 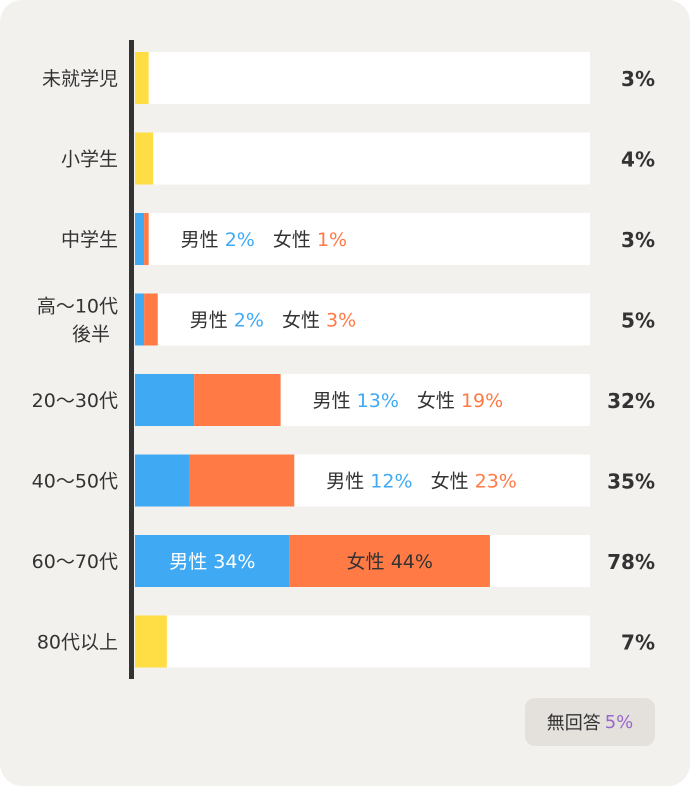 What do you see at coordinates (638, 321) in the screenshot?
I see `total-label: 5%` at bounding box center [638, 321].